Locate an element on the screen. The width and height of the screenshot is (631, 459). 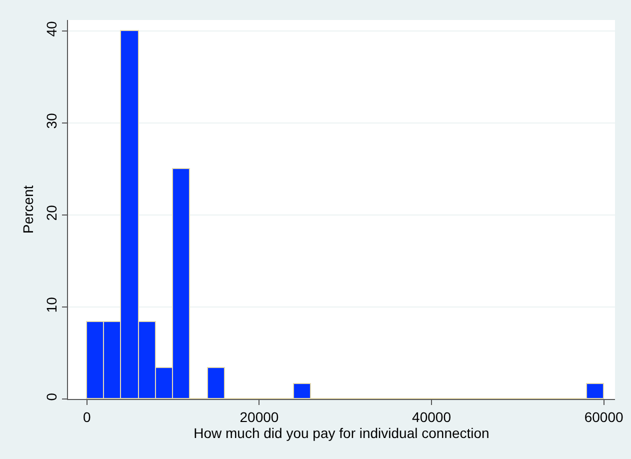
y-tick-label: 0 is located at coordinates (51, 396).